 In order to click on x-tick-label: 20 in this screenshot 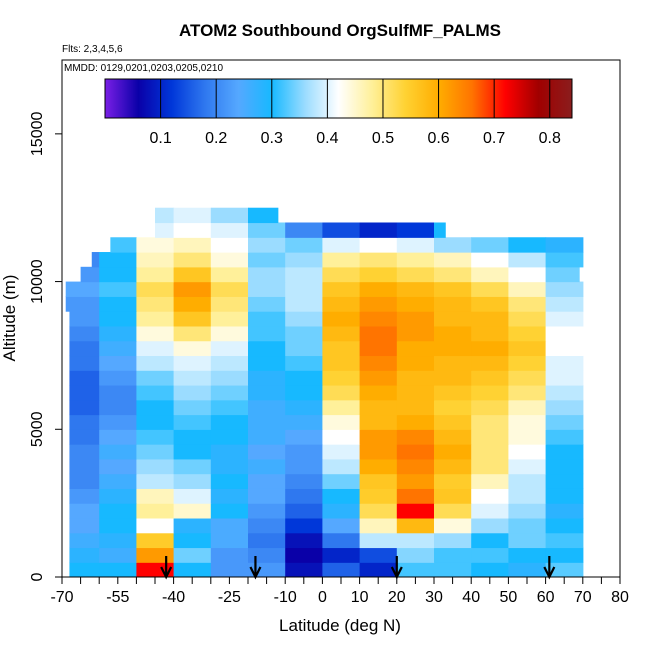, I will do `click(397, 597)`.